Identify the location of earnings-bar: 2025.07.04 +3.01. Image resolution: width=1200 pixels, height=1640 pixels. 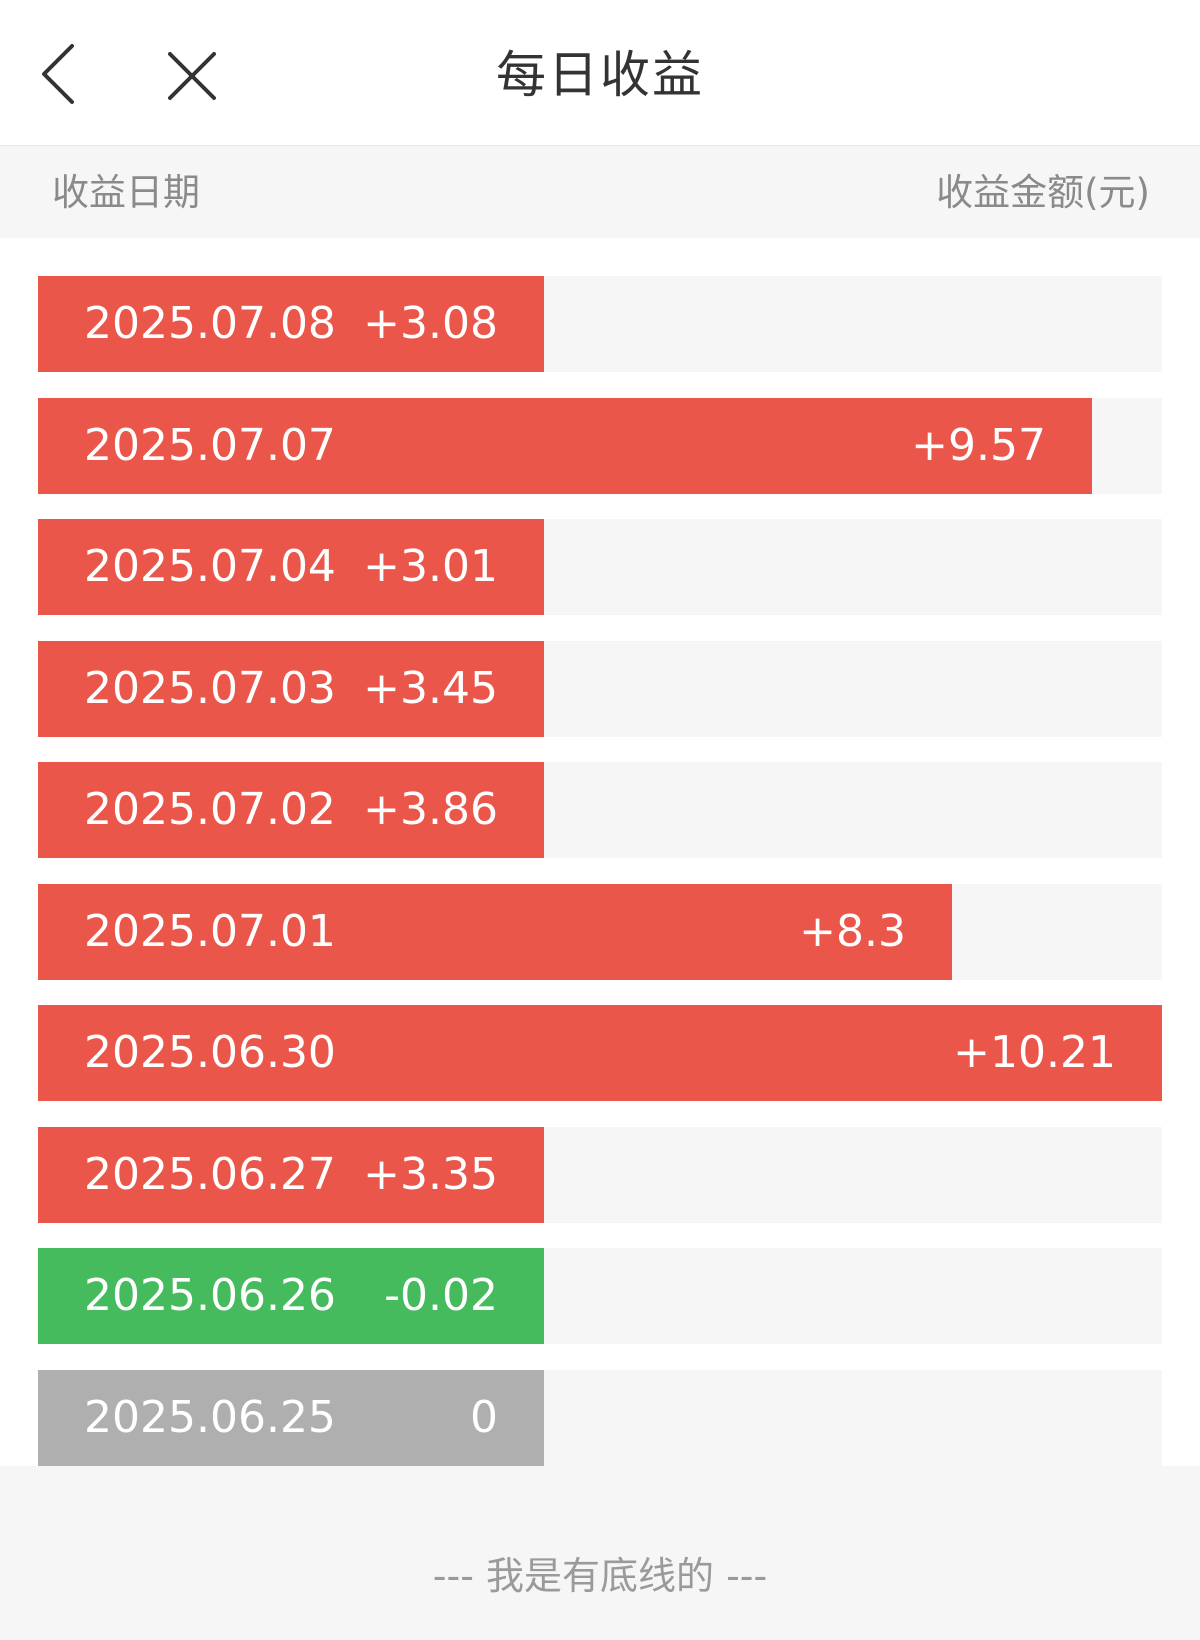
(291, 567).